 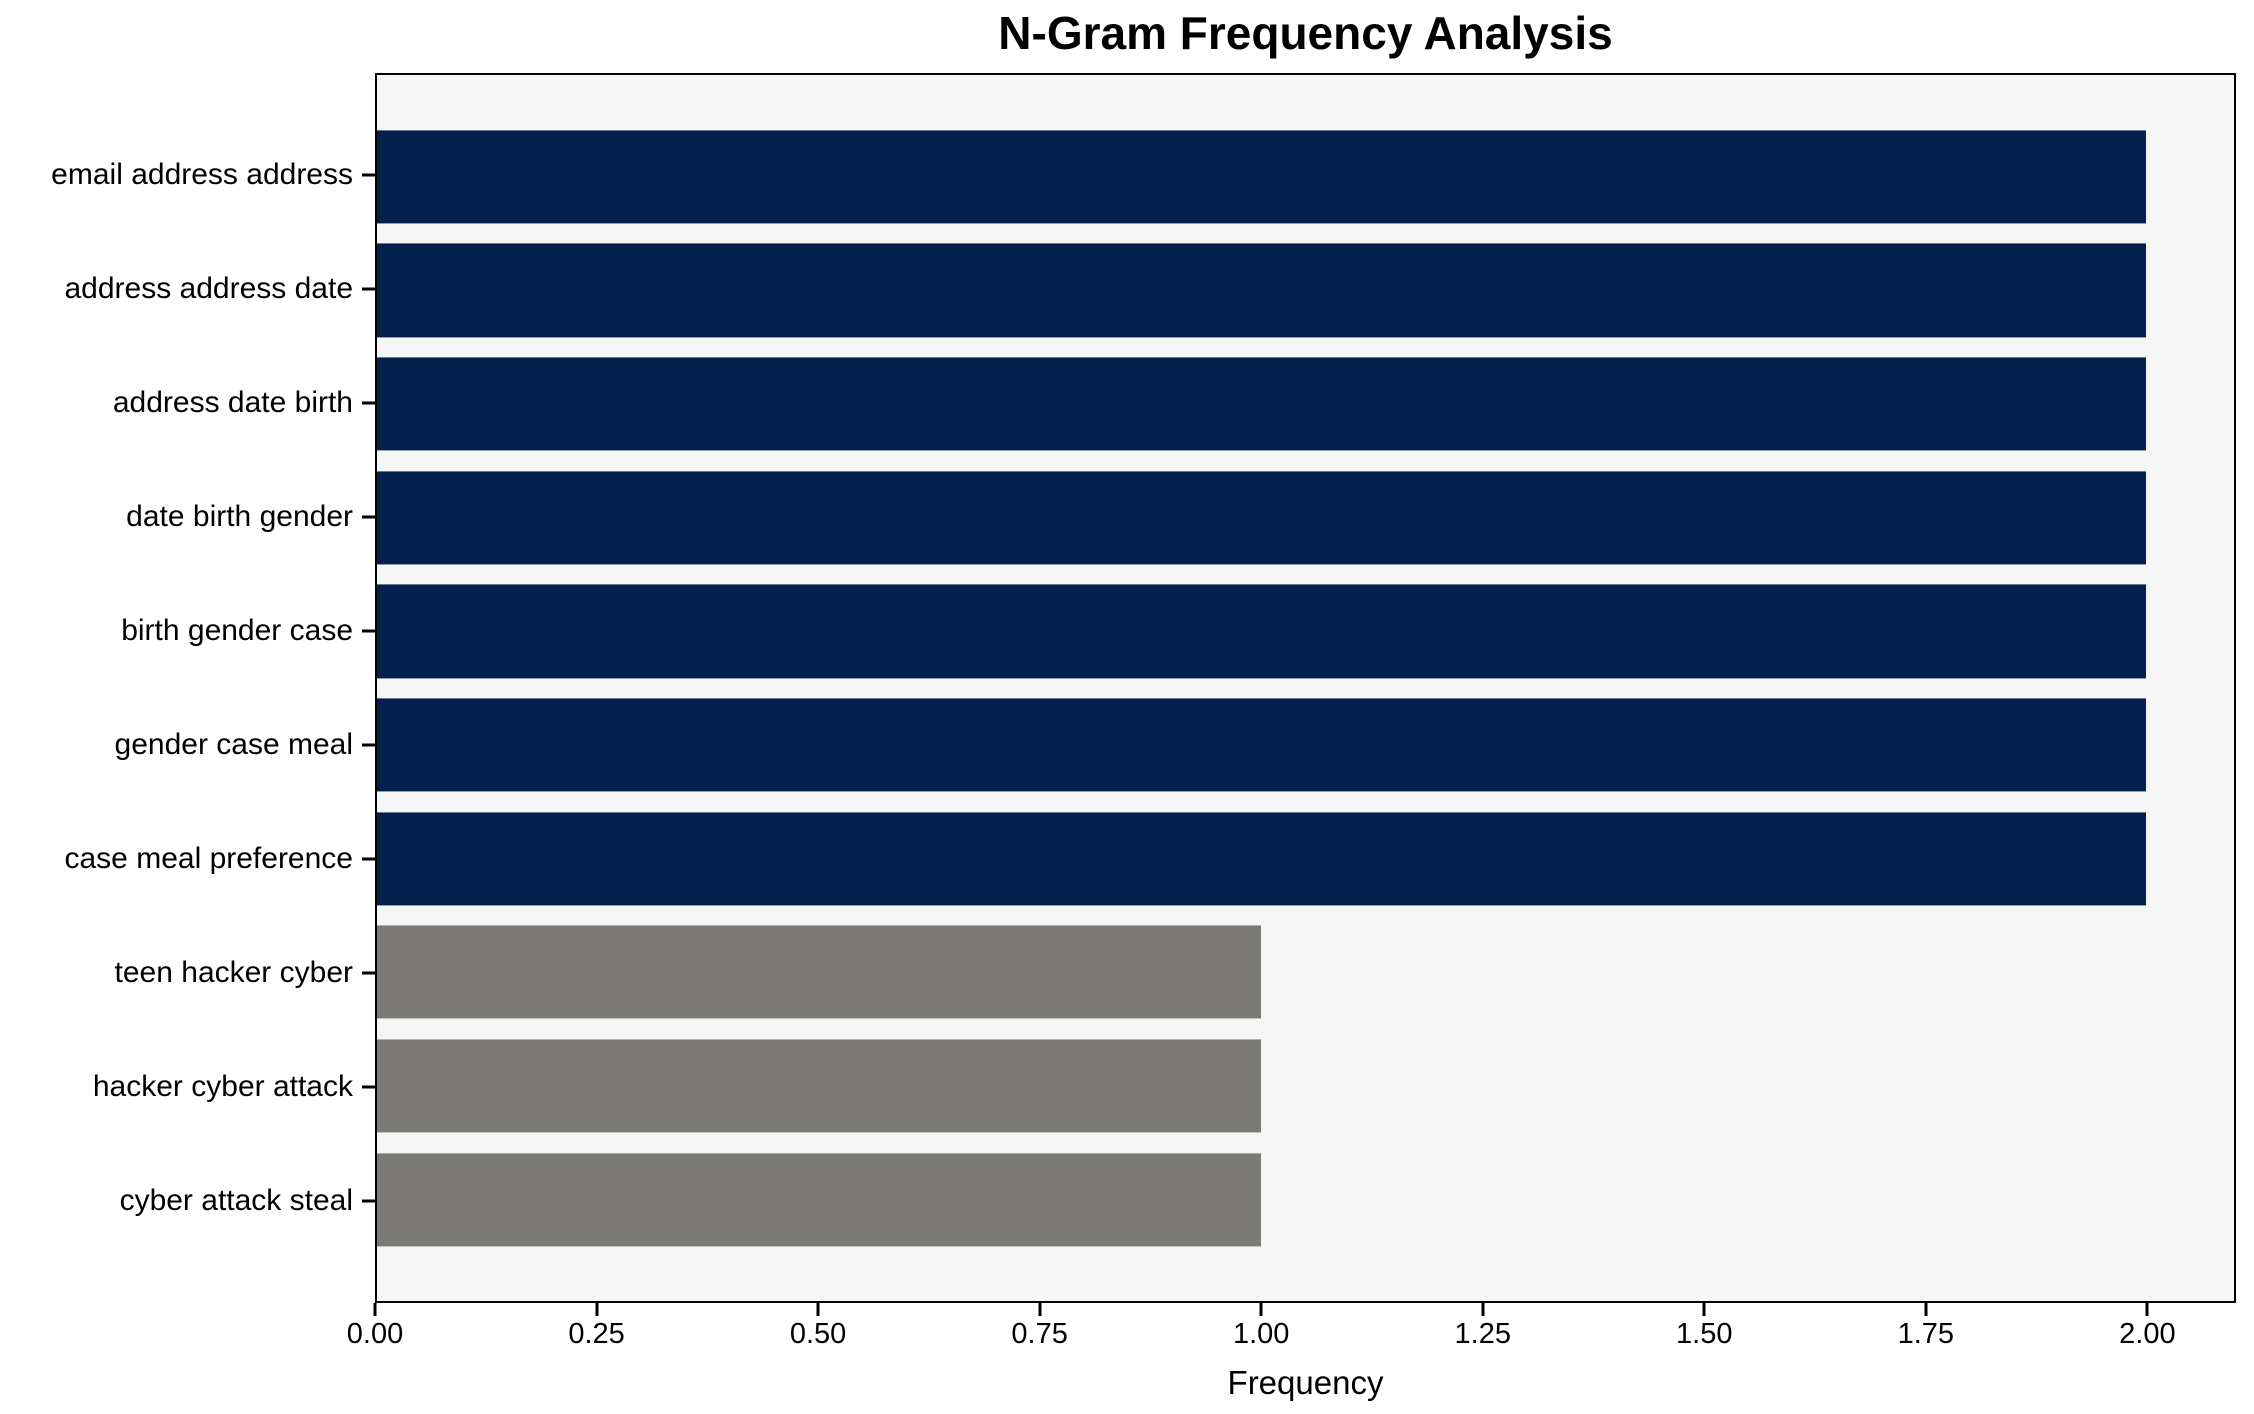 What do you see at coordinates (1261, 1334) in the screenshot?
I see `x-tick-label: 1.00` at bounding box center [1261, 1334].